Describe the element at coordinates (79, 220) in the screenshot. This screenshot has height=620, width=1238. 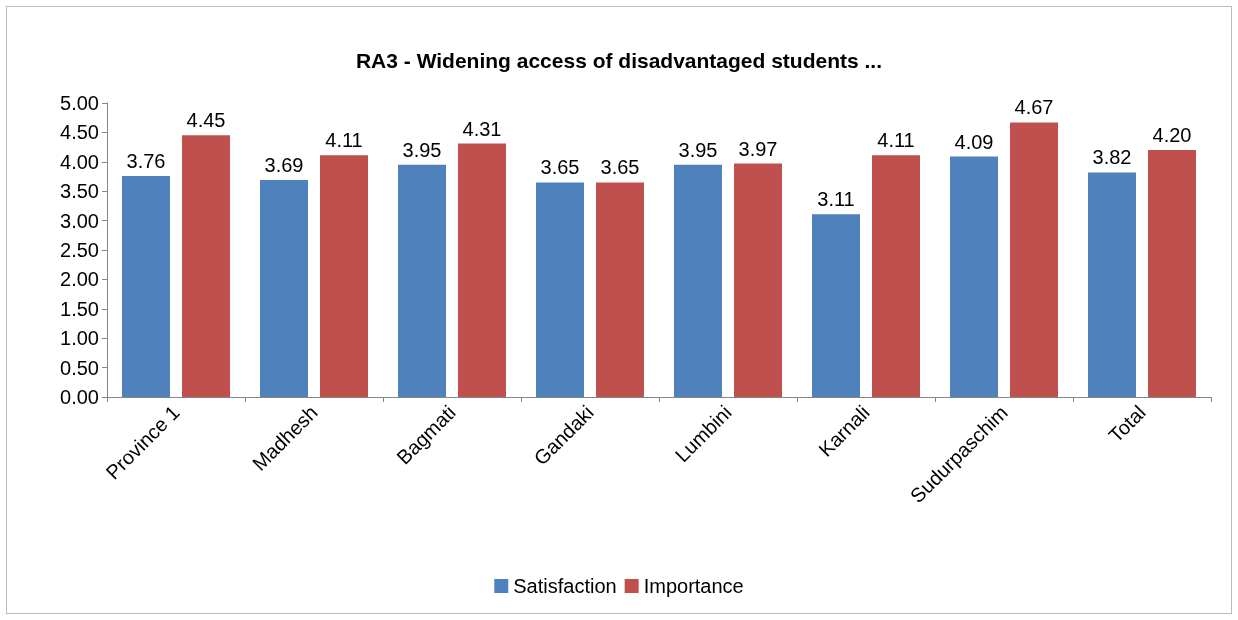
I see `y-tick-label: 3.00` at that location.